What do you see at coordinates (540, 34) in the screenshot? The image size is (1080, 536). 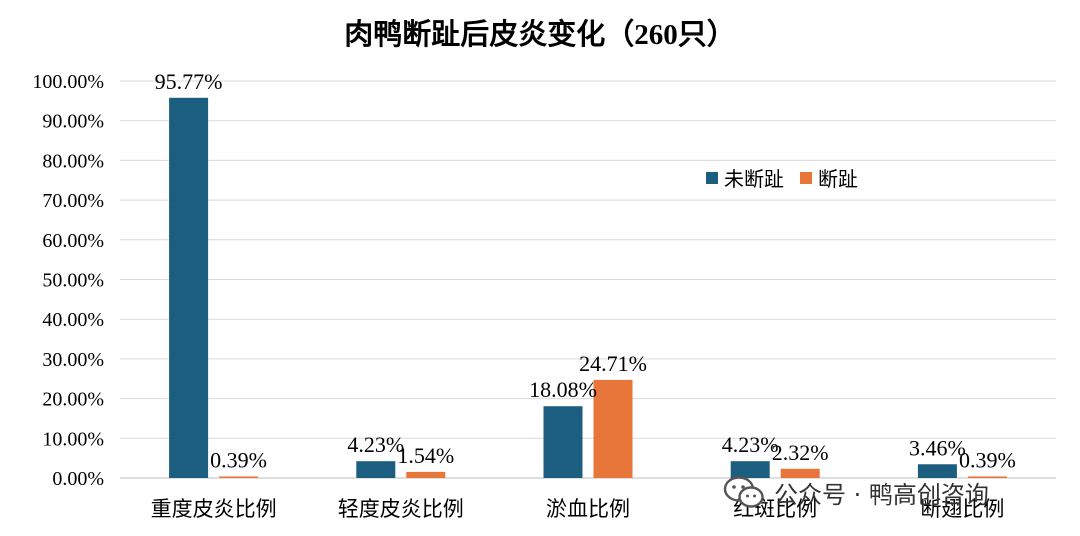 I see `chart-title: 肉鸭断趾后皮炎变化（260只）` at bounding box center [540, 34].